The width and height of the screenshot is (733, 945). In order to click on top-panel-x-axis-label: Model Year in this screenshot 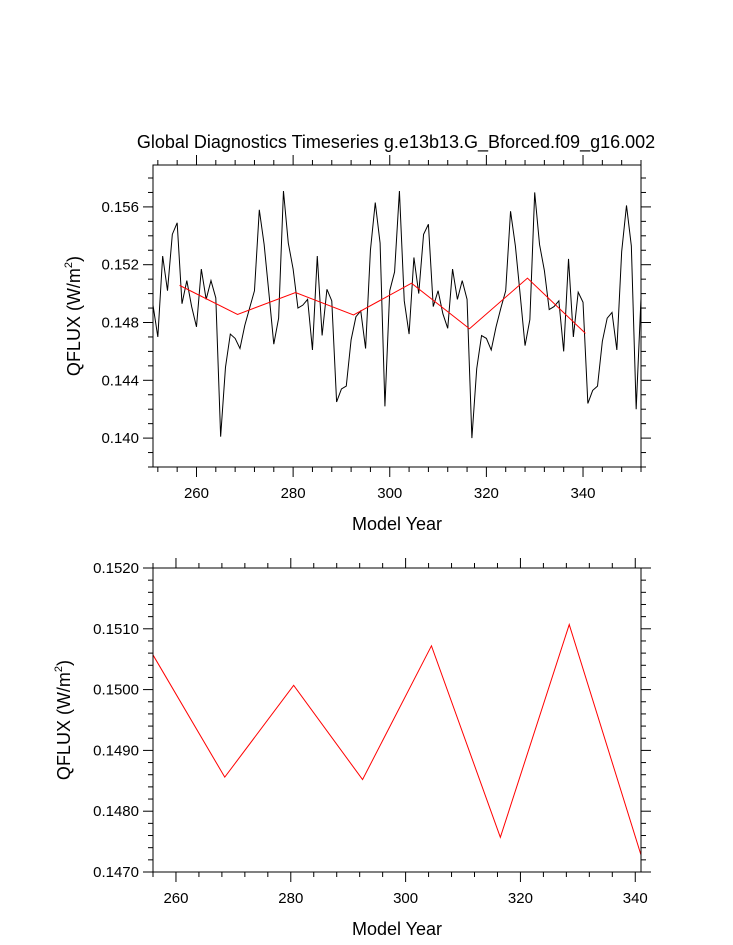, I will do `click(397, 524)`.